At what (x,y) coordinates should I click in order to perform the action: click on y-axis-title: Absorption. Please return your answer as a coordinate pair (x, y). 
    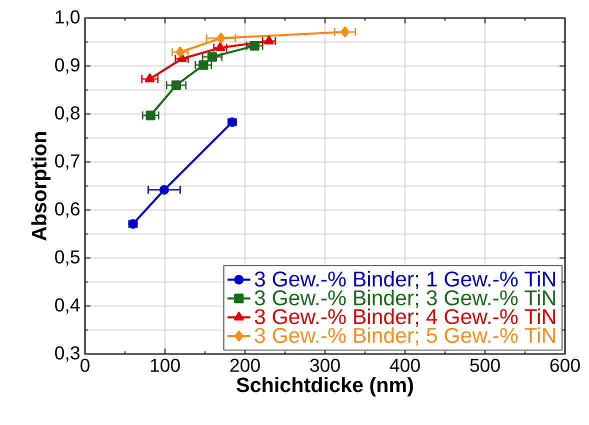
    Looking at the image, I should click on (41, 186).